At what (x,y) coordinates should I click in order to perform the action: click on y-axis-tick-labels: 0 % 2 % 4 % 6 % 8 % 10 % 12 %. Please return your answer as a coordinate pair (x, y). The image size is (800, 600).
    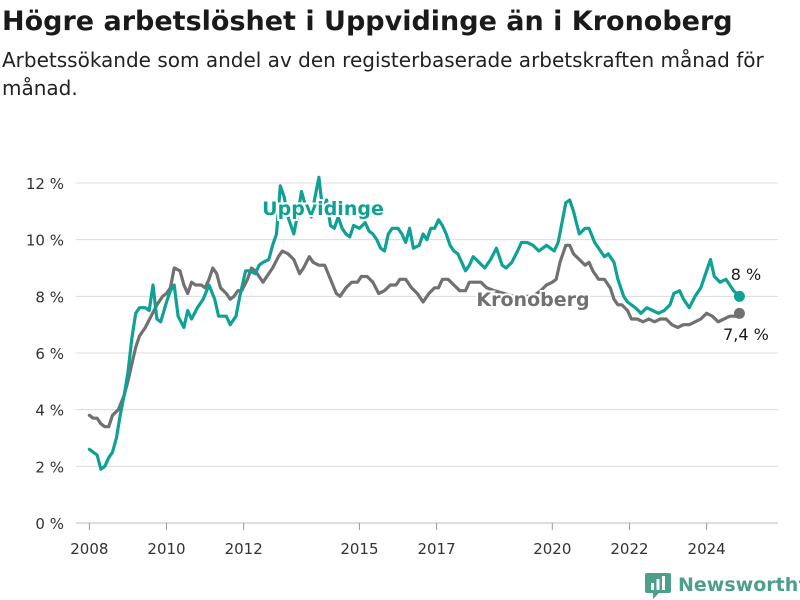
    Looking at the image, I should click on (45, 354).